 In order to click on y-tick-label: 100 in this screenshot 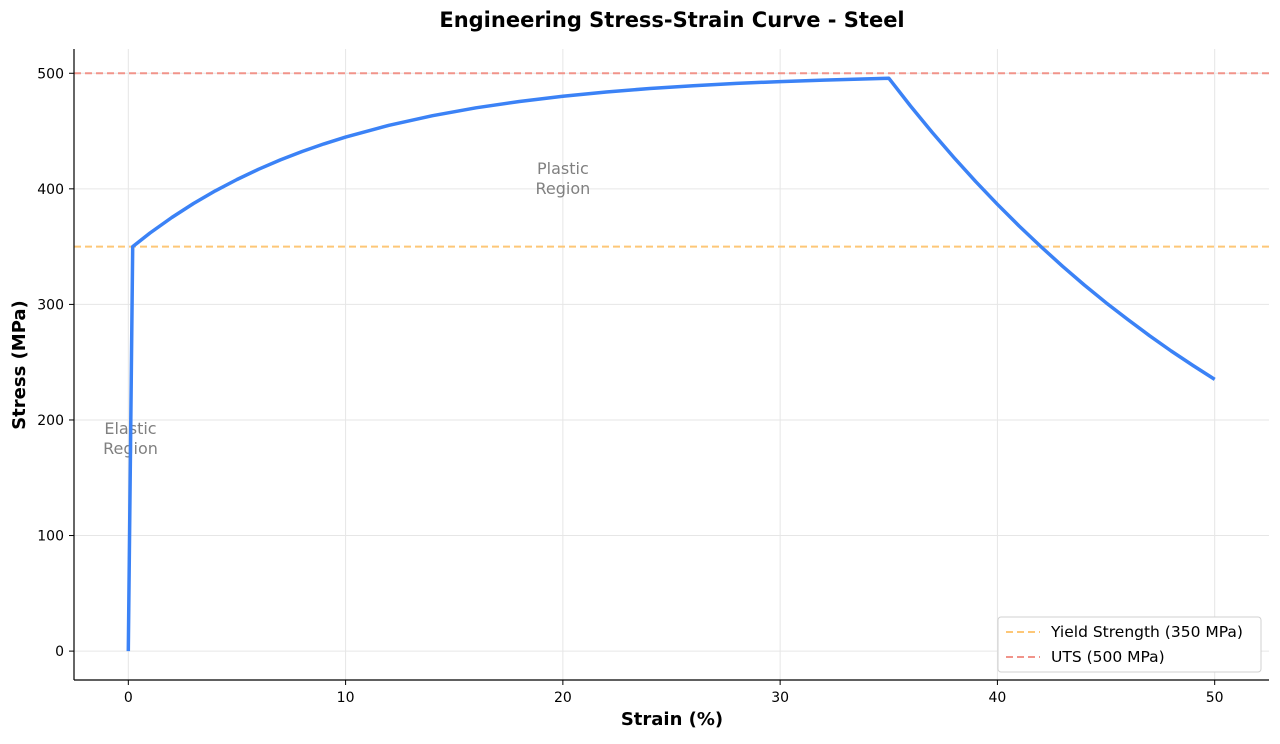, I will do `click(50, 537)`.